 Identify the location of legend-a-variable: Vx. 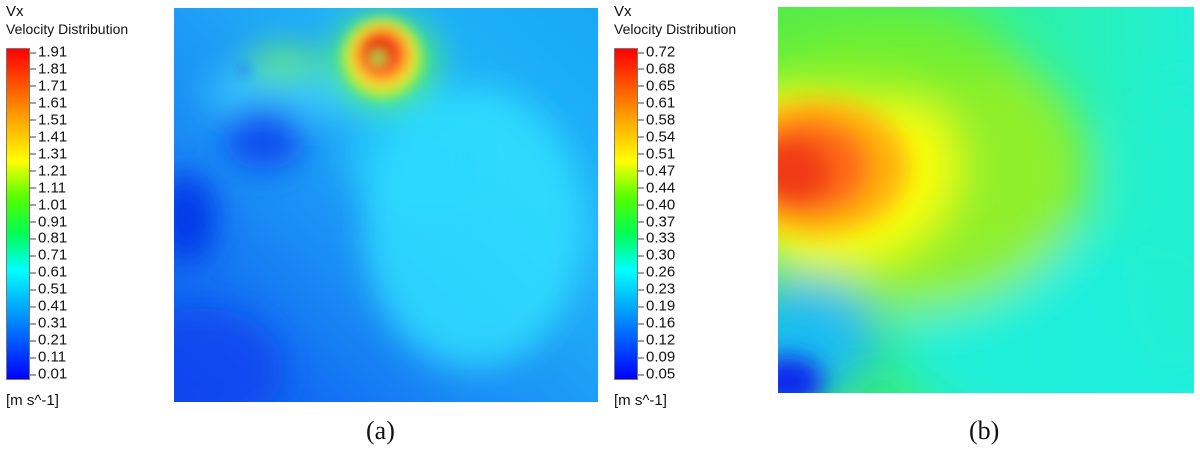
(15, 11).